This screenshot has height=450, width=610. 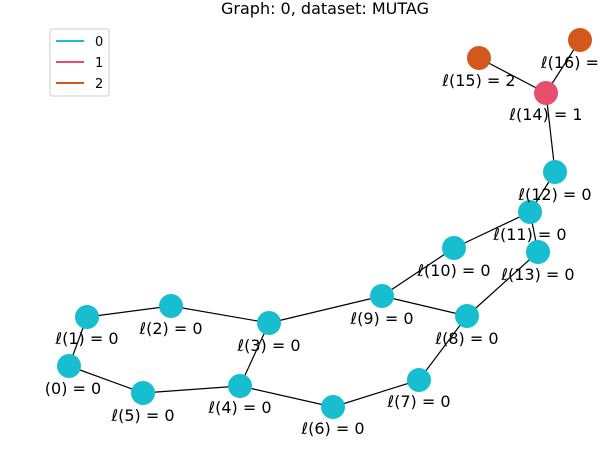 What do you see at coordinates (466, 338) in the screenshot?
I see `node-label-8: ℓ(8) = 0` at bounding box center [466, 338].